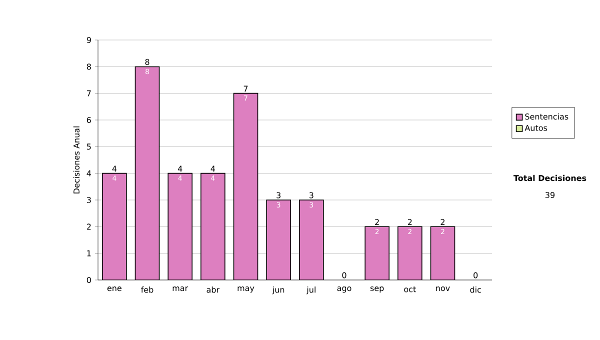 The height and width of the screenshot is (340, 600). I want to click on y-tick-label: 3, so click(89, 200).